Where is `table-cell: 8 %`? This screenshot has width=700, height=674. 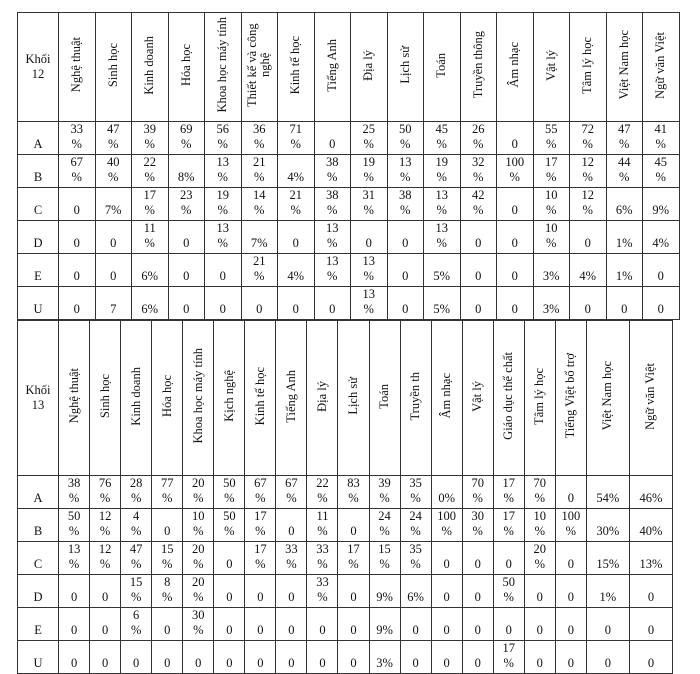 table-cell: 8 % is located at coordinates (167, 591).